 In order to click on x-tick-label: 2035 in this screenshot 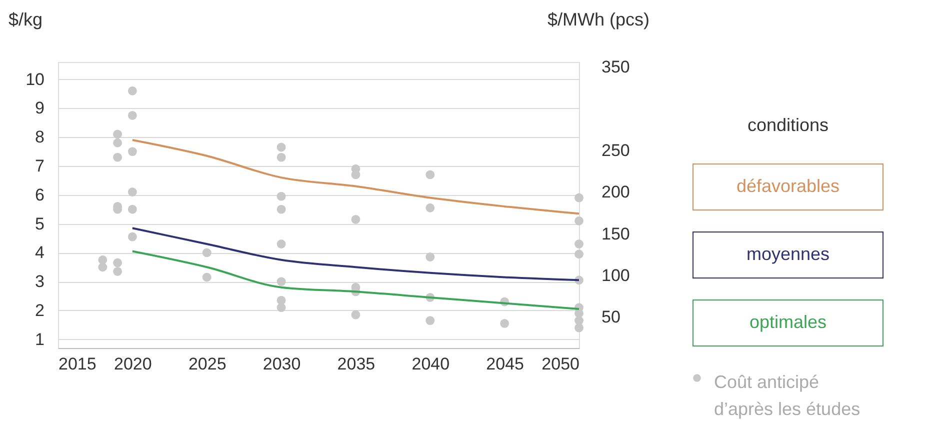, I will do `click(356, 364)`.